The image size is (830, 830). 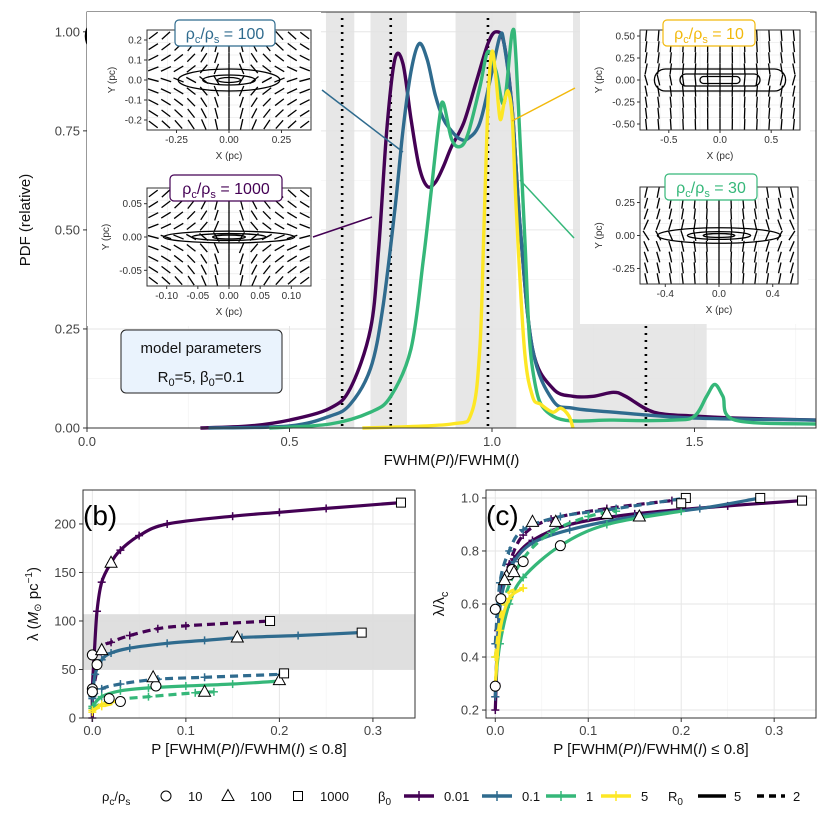 What do you see at coordinates (771, 140) in the screenshot?
I see `inset-x-tick-label: 0.5` at bounding box center [771, 140].